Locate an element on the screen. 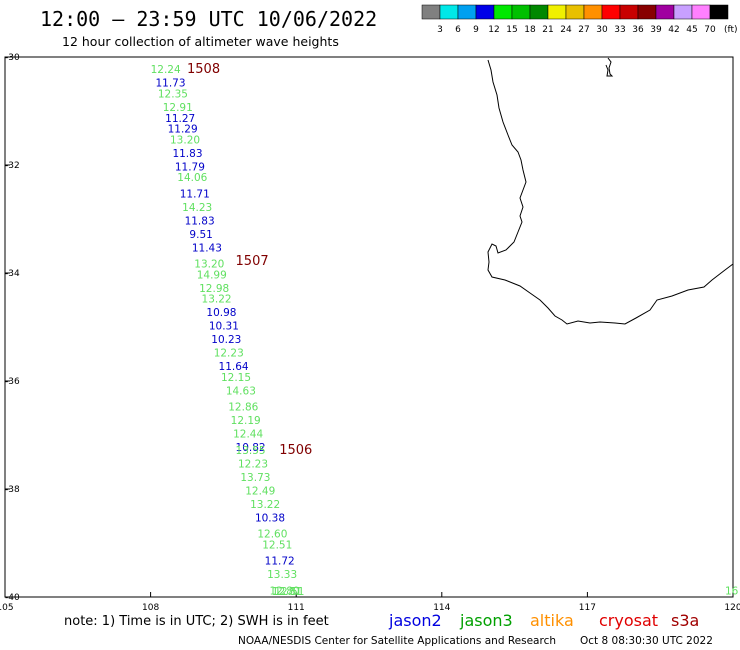 Image resolution: width=740 pixels, height=650 pixels. wave-height-label: 14.99 is located at coordinates (212, 275).